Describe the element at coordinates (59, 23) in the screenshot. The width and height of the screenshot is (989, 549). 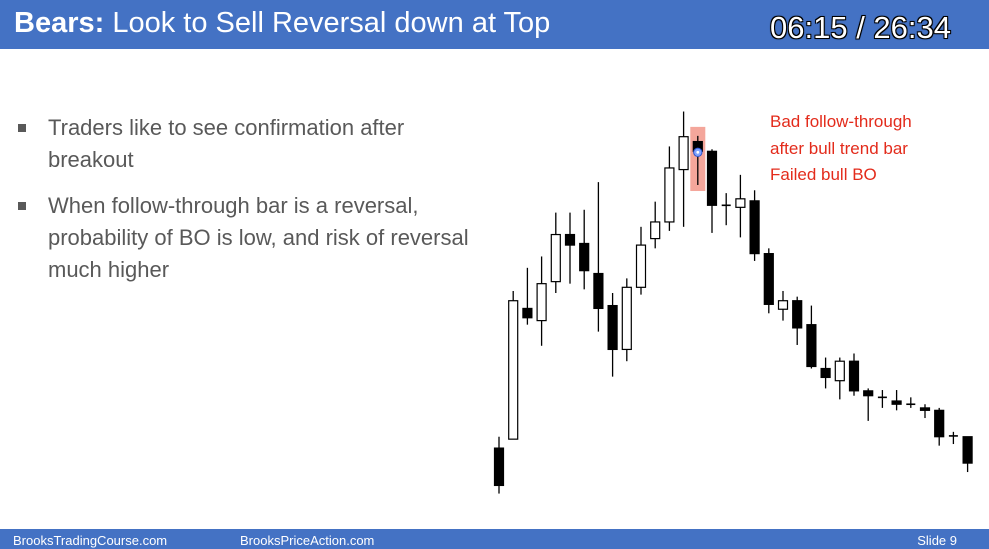
I see `slide-title-bold: Bears:` at that location.